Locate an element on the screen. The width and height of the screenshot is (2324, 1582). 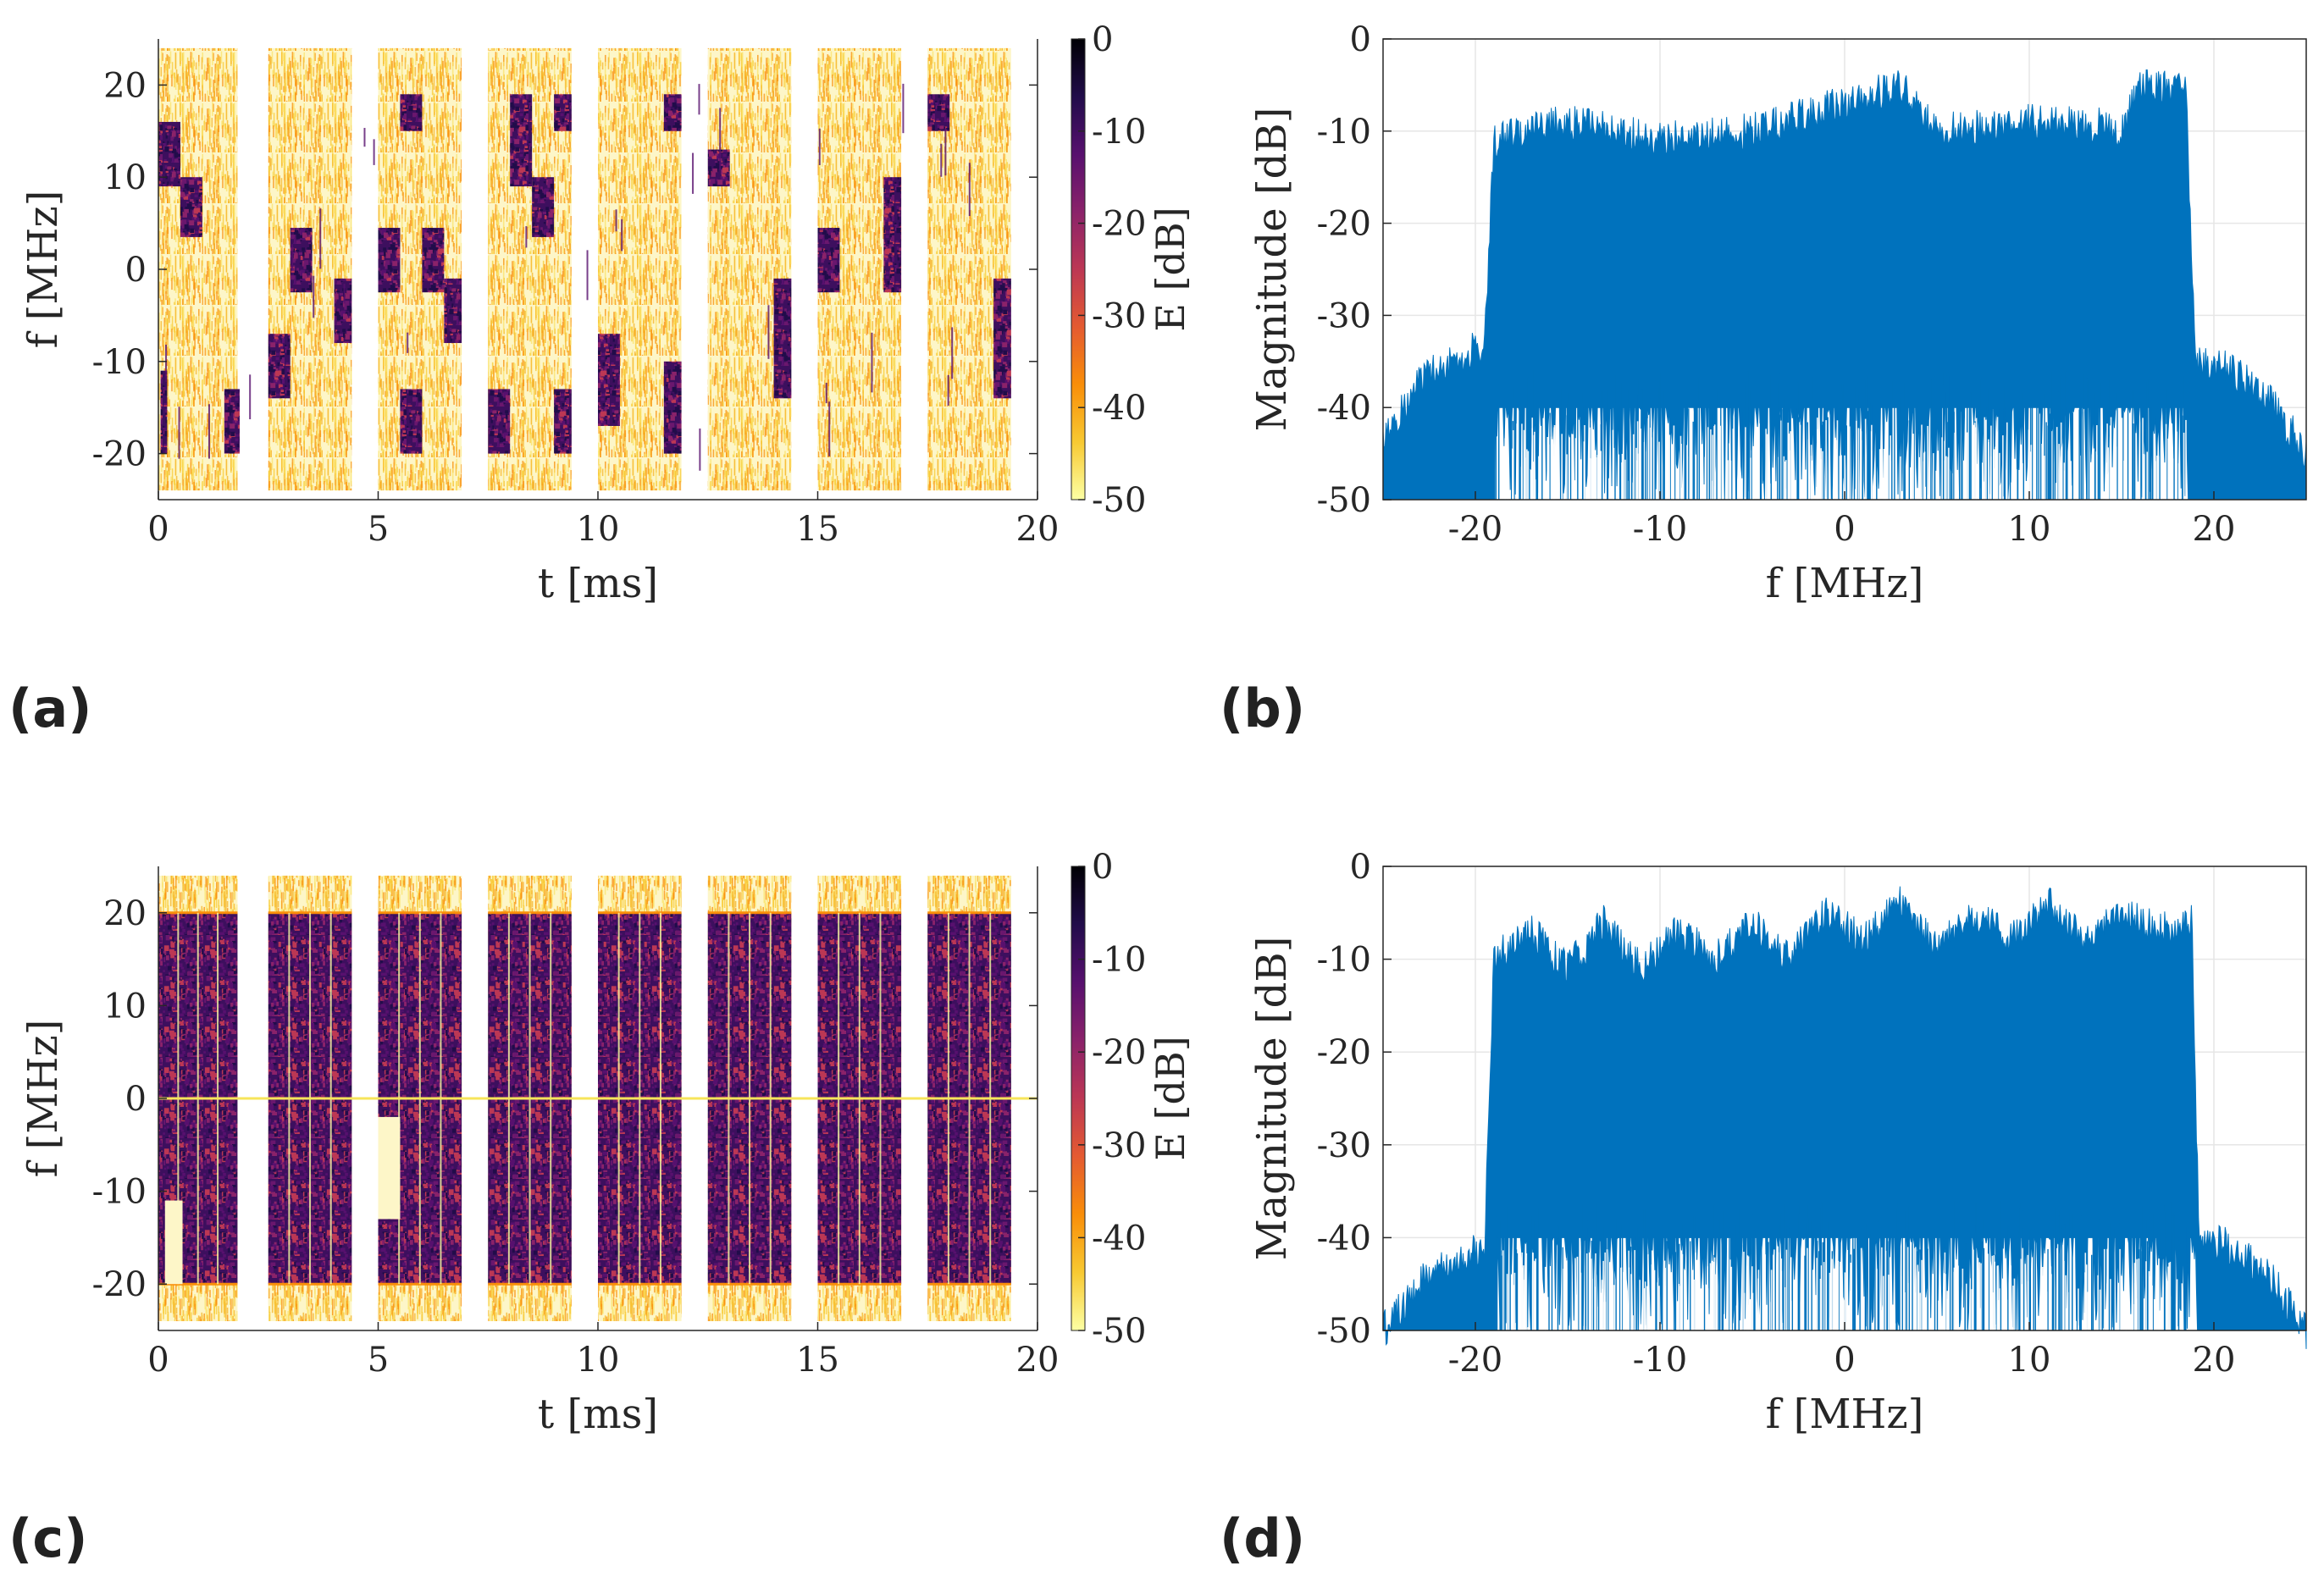
y-tick-label-4: 20 is located at coordinates (125, 85).